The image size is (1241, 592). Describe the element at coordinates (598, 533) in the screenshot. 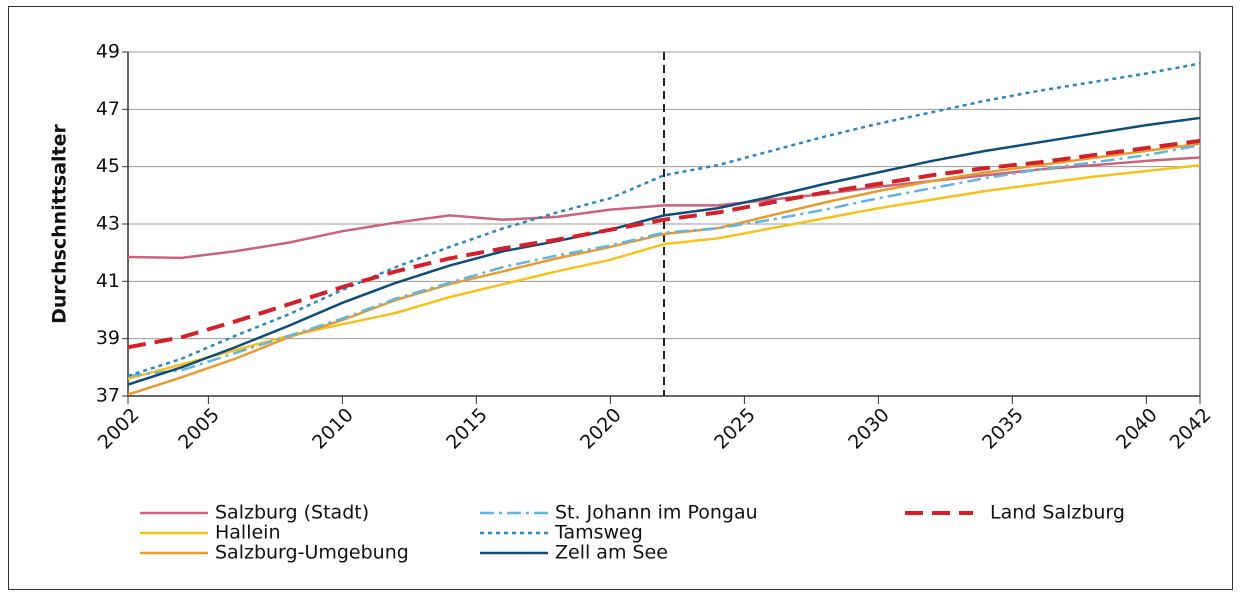

I see `legend-label: Tamsweg` at that location.